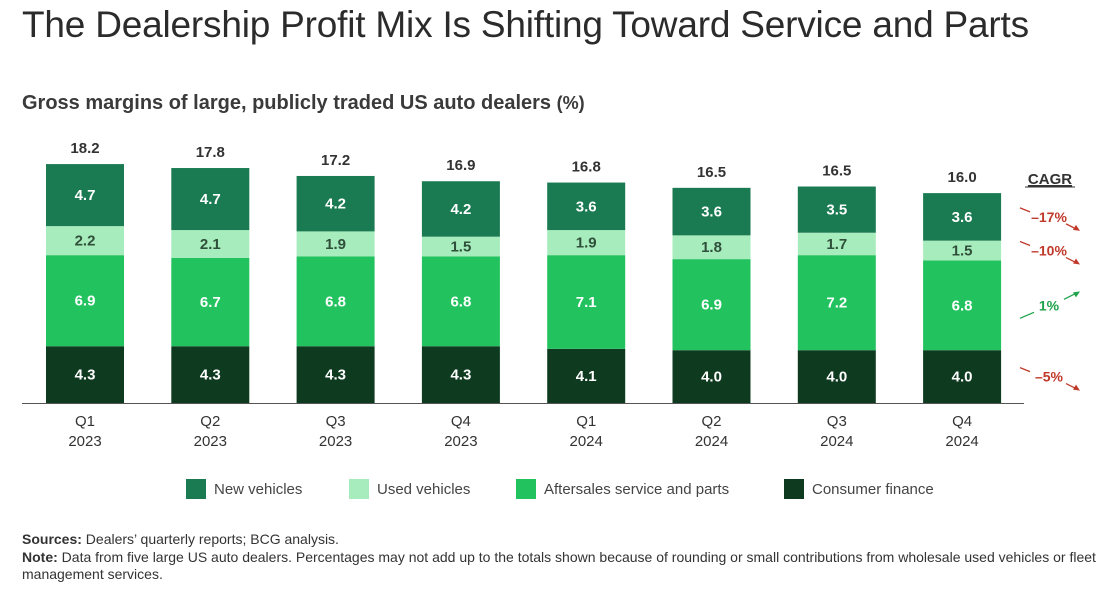 This screenshot has height=610, width=1116. Describe the element at coordinates (460, 301) in the screenshot. I see `data-label-aftersales: 6.8` at that location.